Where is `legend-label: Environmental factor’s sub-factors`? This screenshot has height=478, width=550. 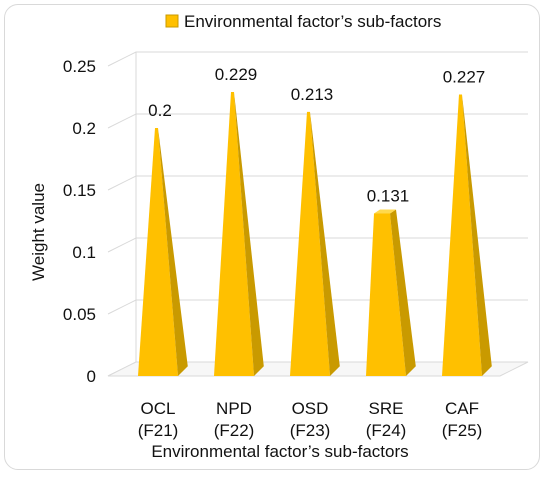
legend-label: Environmental factor’s sub-factors is located at coordinates (312, 21).